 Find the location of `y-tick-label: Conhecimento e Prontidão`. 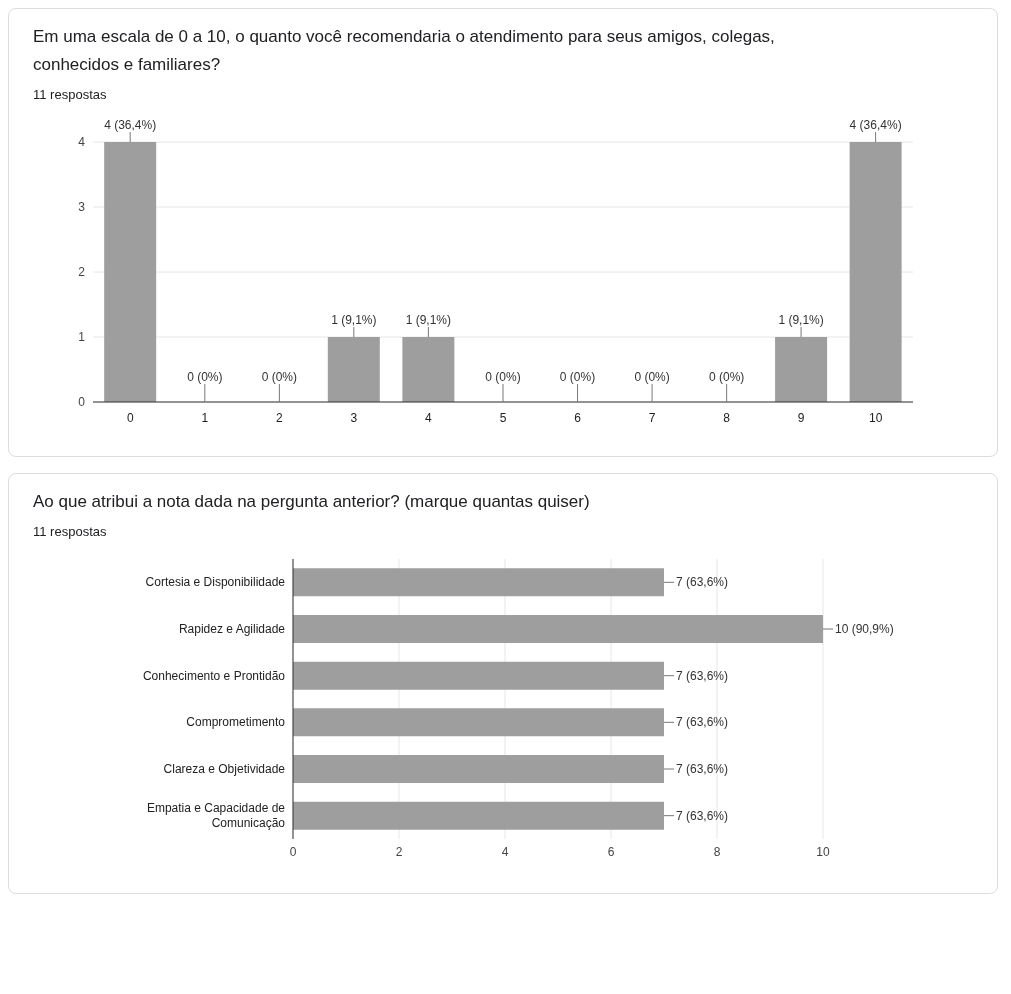

y-tick-label: Conhecimento e Prontidão is located at coordinates (214, 675).